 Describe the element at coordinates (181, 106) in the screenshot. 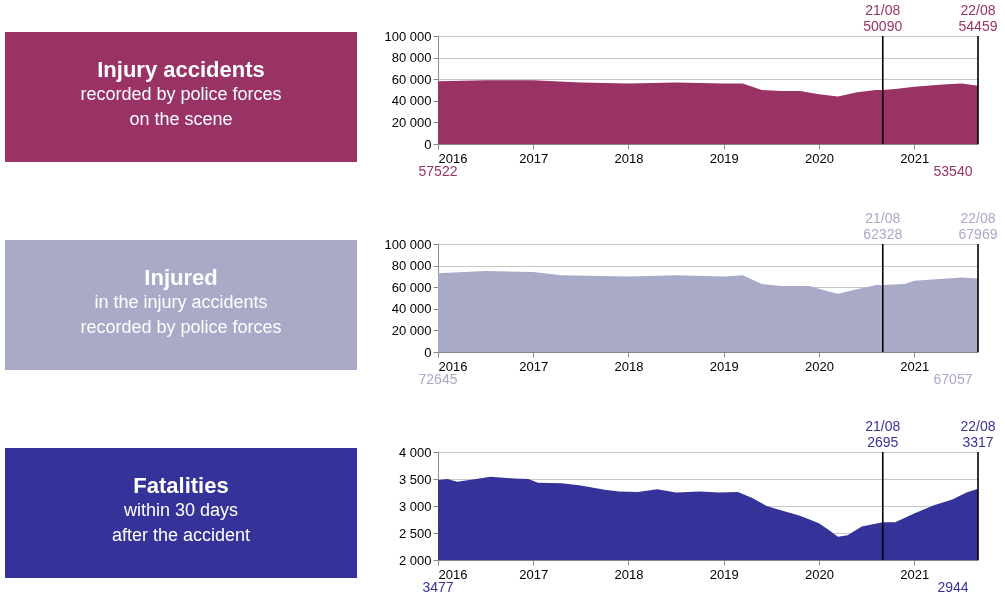

I see `text: recorded by police forces on the scene` at that location.